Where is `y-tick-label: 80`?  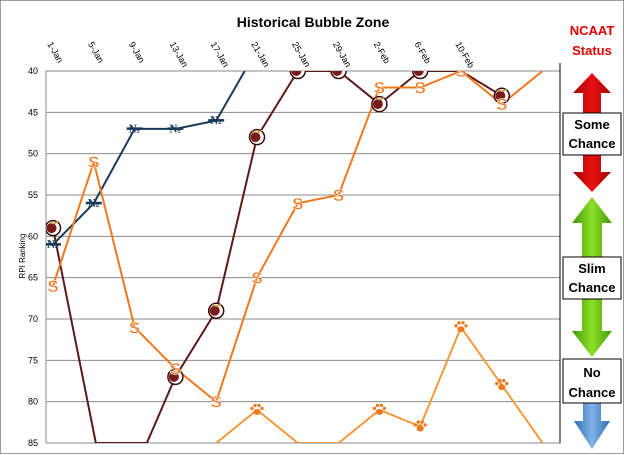
y-tick-label: 80 is located at coordinates (33, 402).